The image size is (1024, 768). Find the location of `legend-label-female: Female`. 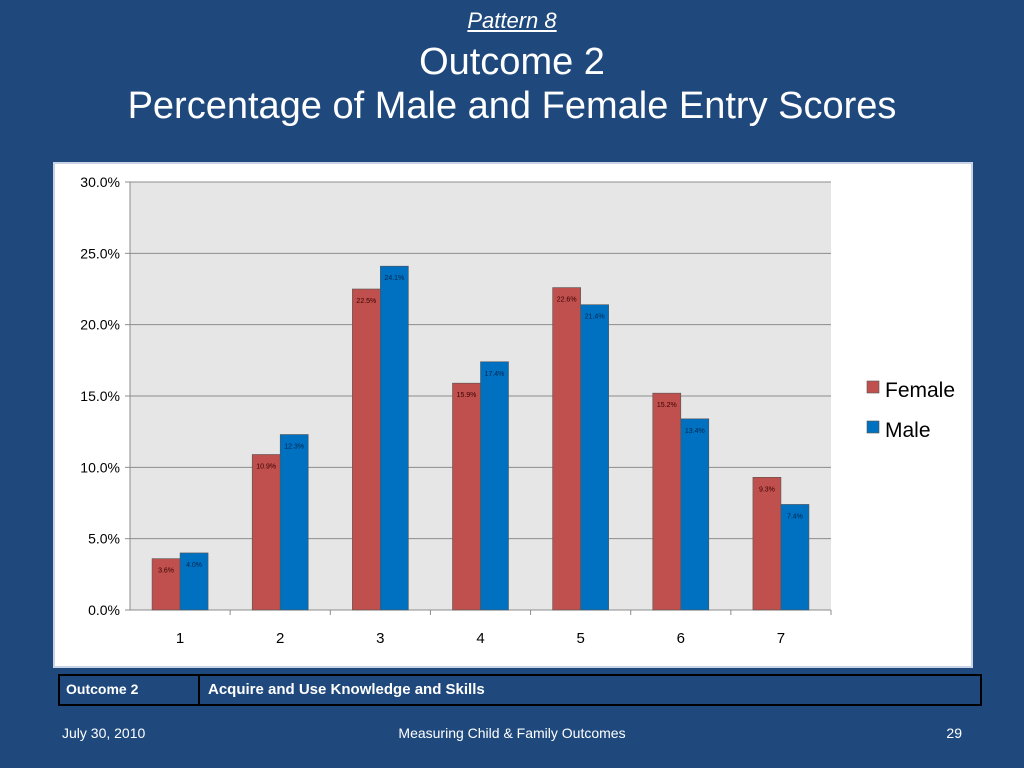

legend-label-female: Female is located at coordinates (920, 390).